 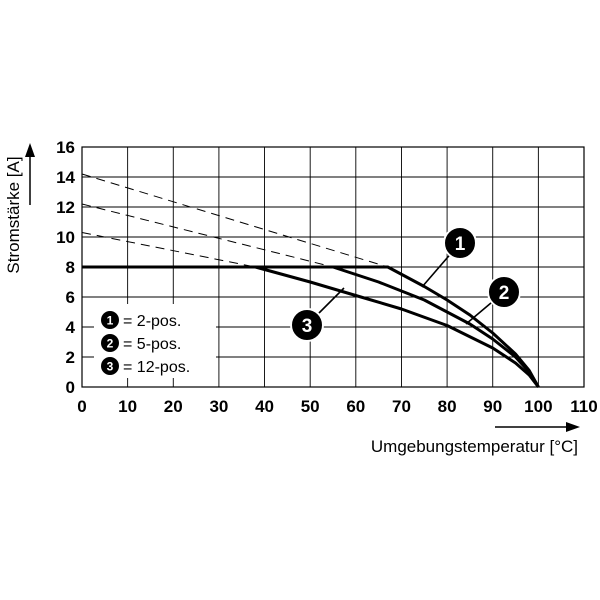 What do you see at coordinates (30, 174) in the screenshot?
I see `y-axis-arrow` at bounding box center [30, 174].